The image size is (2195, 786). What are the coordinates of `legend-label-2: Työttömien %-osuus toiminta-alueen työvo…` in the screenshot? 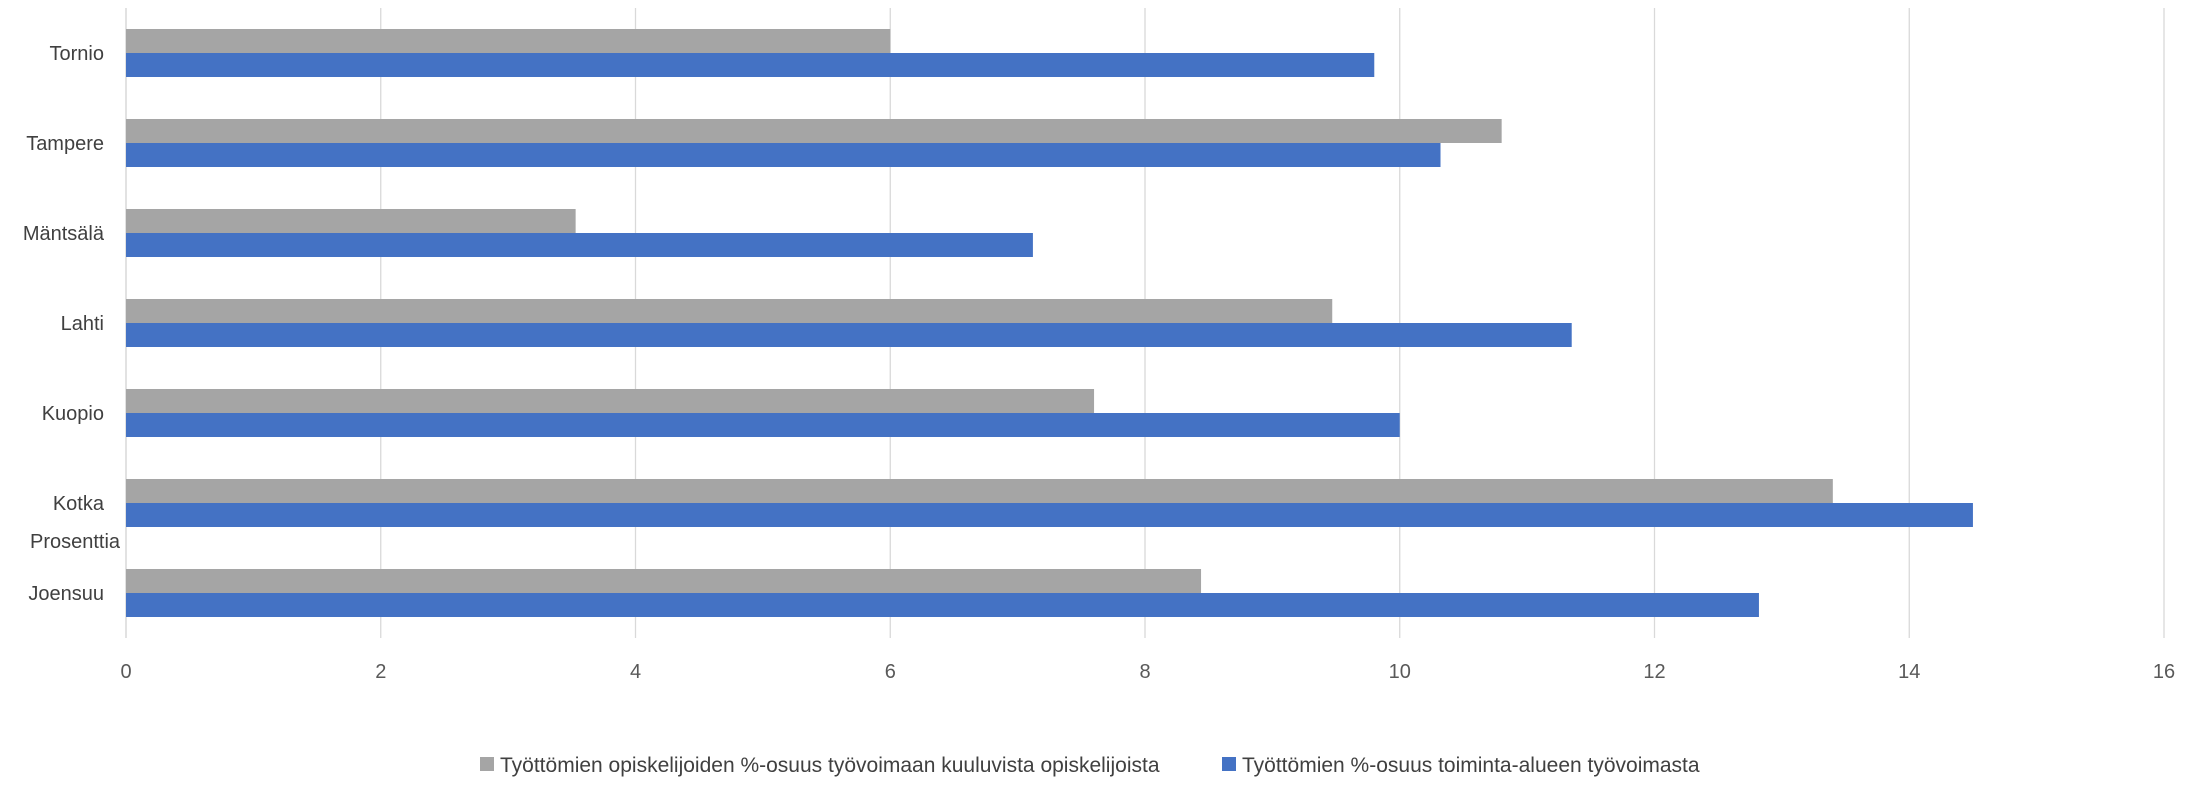 It's located at (1471, 765).